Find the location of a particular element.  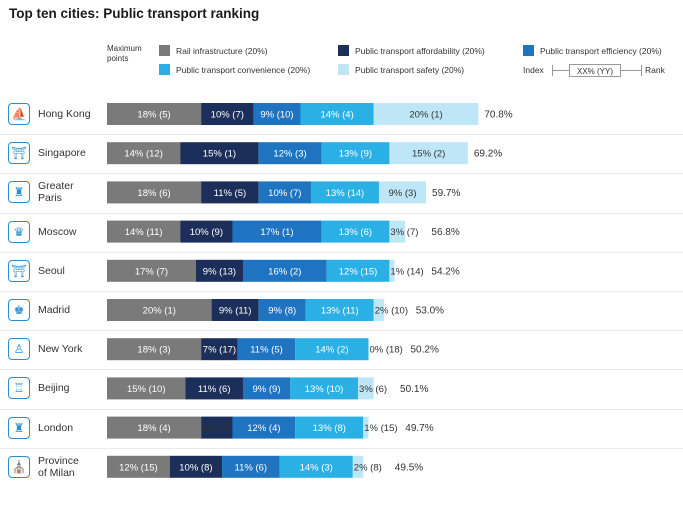

city-label: Singapore is located at coordinates (62, 153).